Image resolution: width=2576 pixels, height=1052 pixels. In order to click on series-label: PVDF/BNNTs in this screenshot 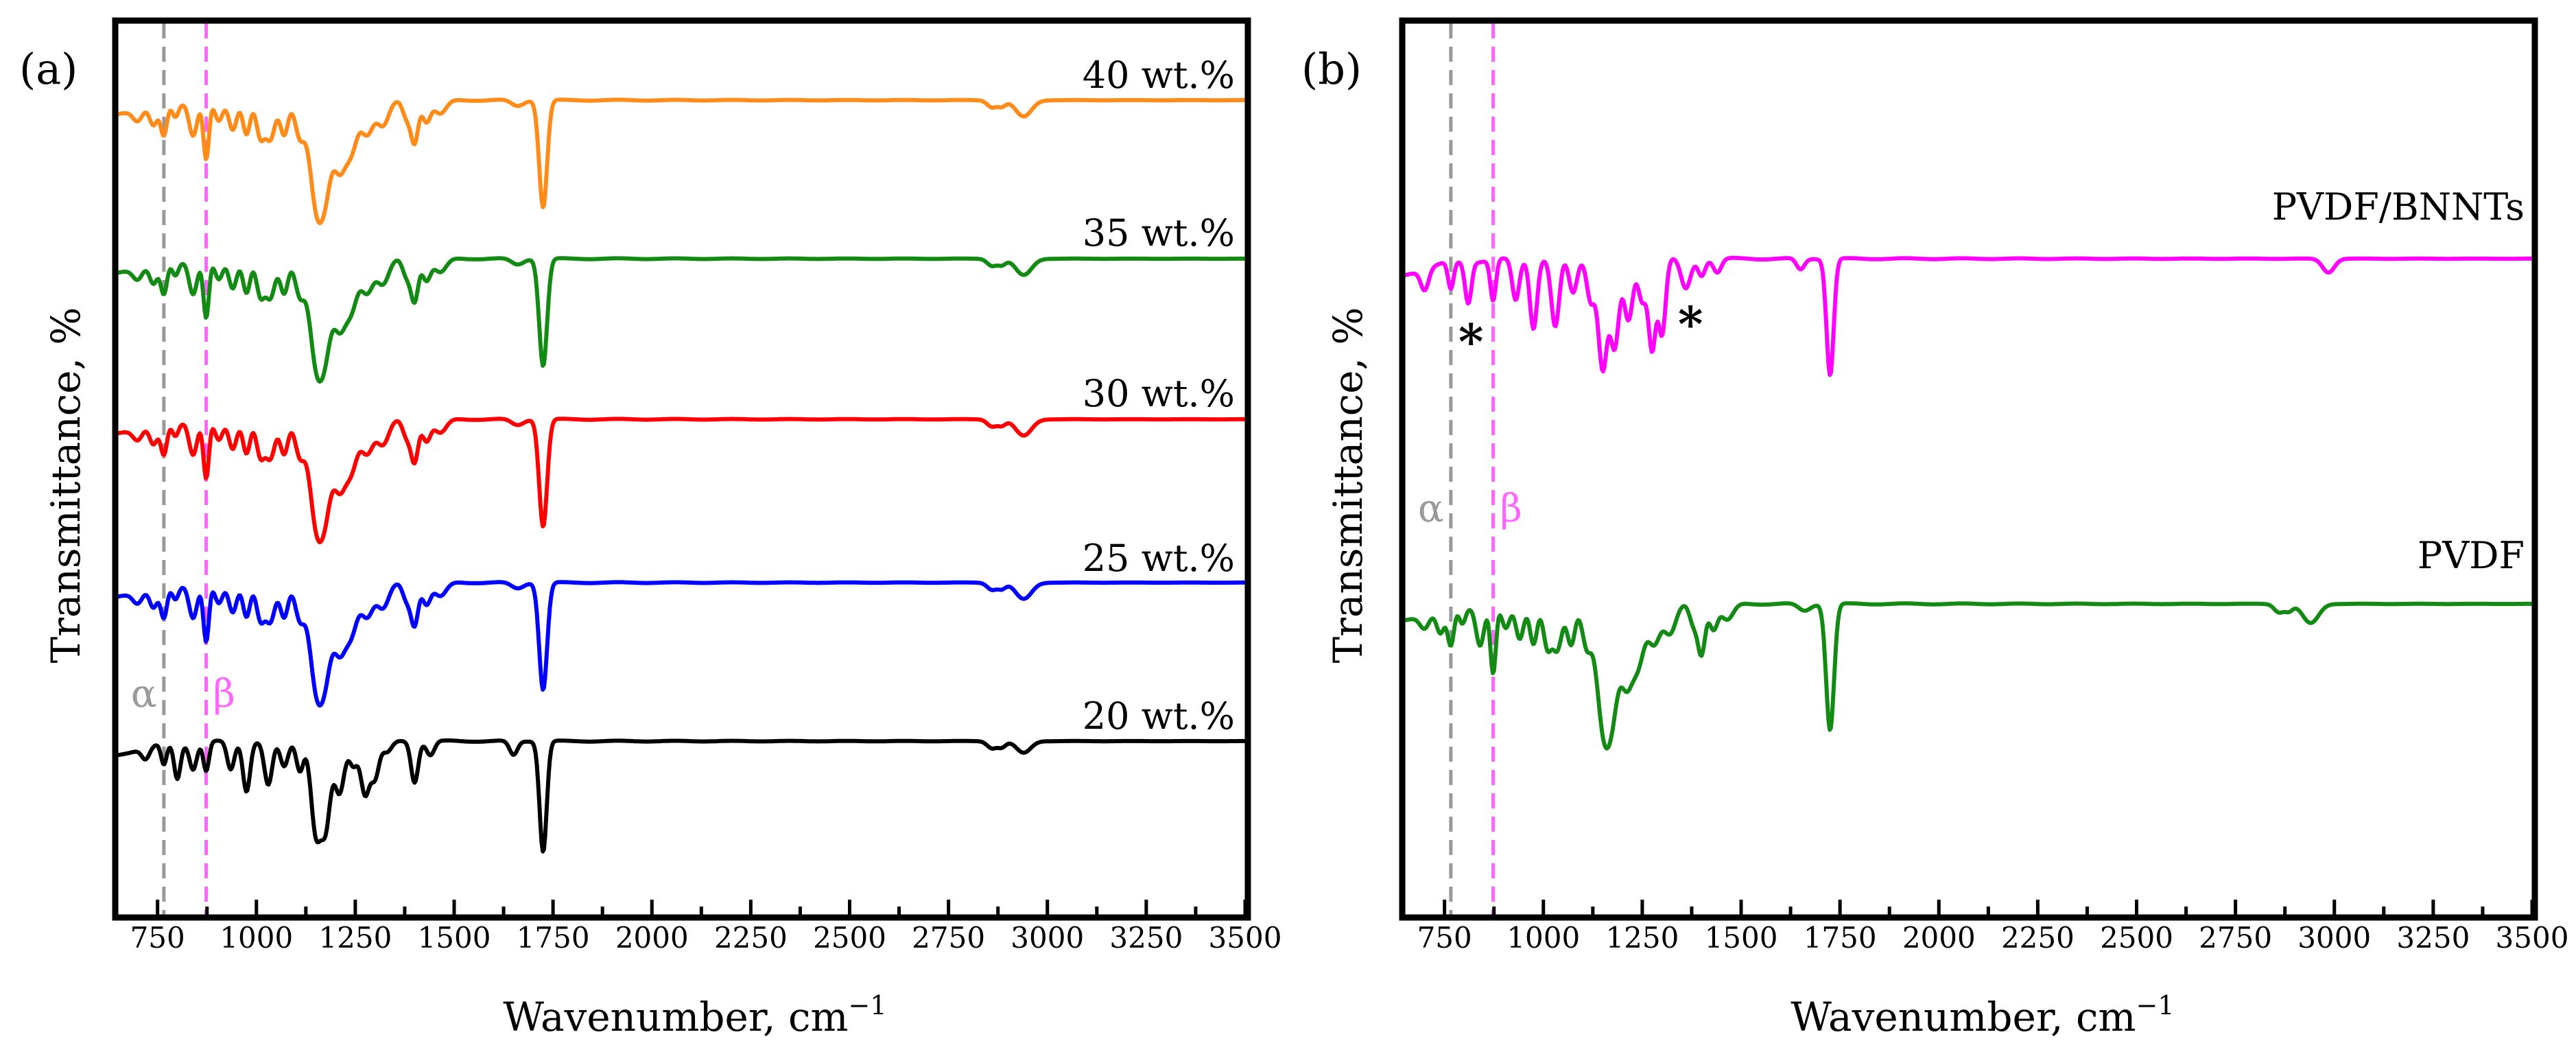, I will do `click(2398, 207)`.